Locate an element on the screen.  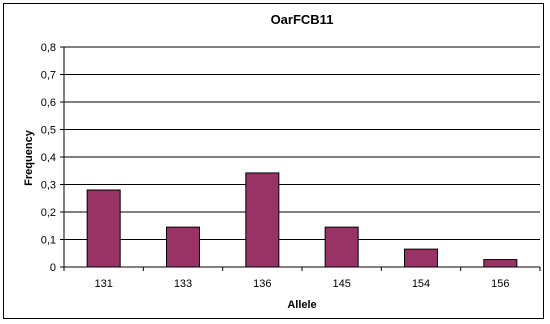
x-tick-label: 145 is located at coordinates (341, 284).